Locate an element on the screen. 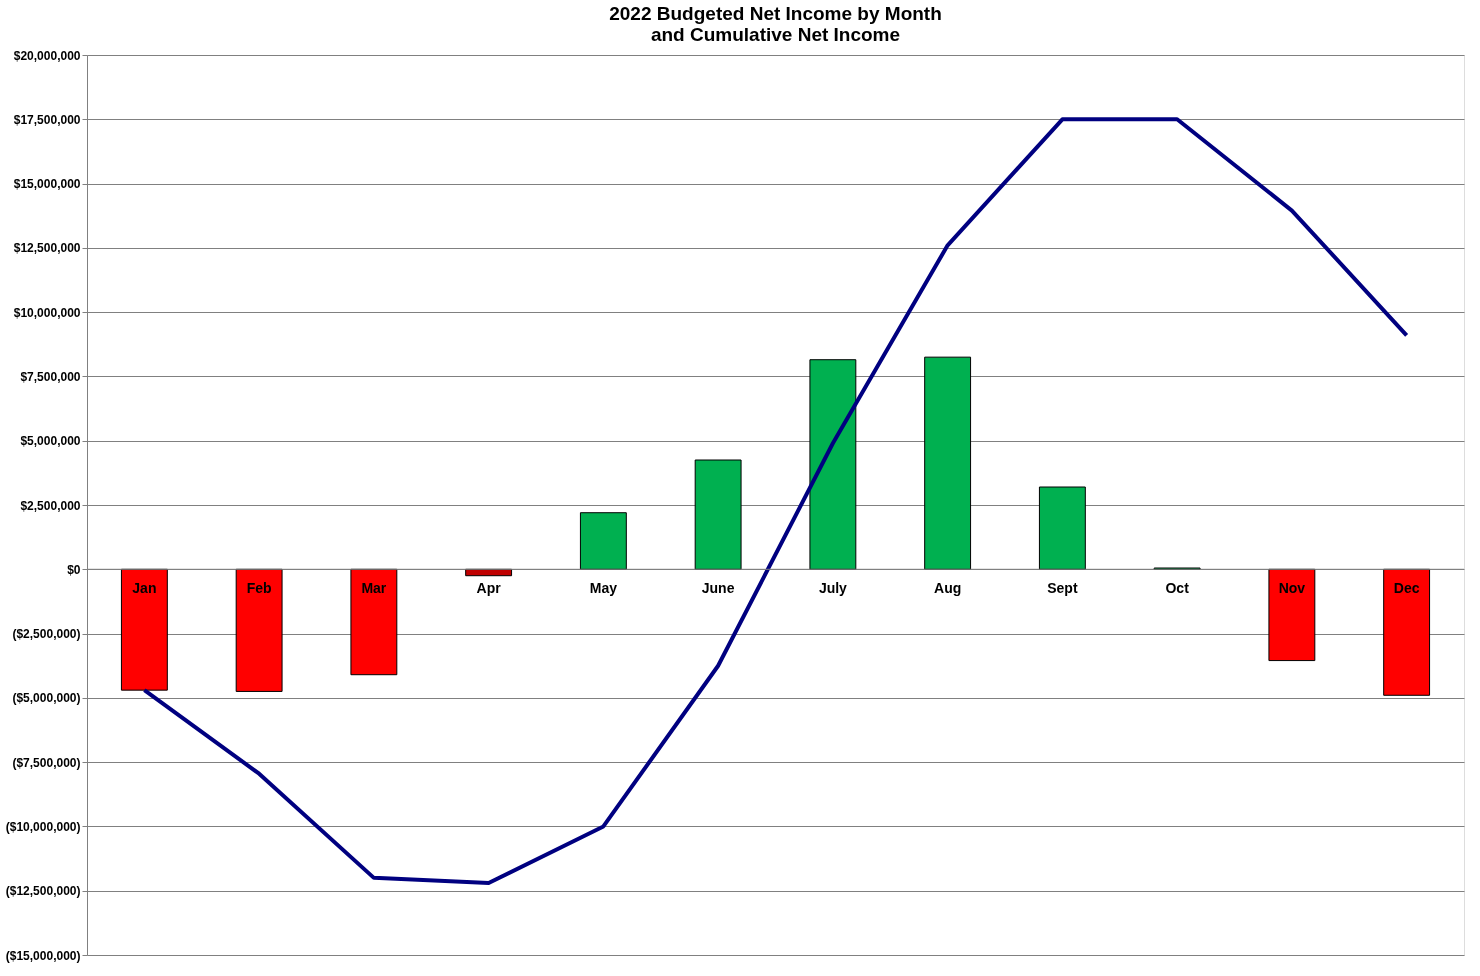  x-tick-label: May is located at coordinates (603, 588).